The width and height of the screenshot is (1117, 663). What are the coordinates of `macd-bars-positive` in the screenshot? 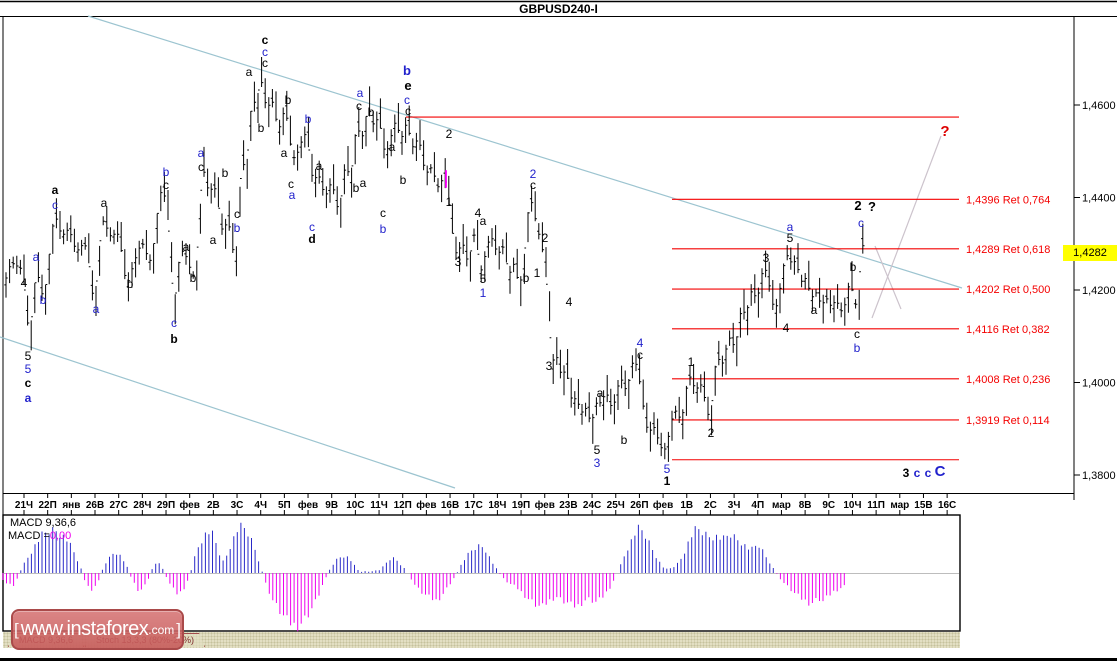 It's located at (397, 547).